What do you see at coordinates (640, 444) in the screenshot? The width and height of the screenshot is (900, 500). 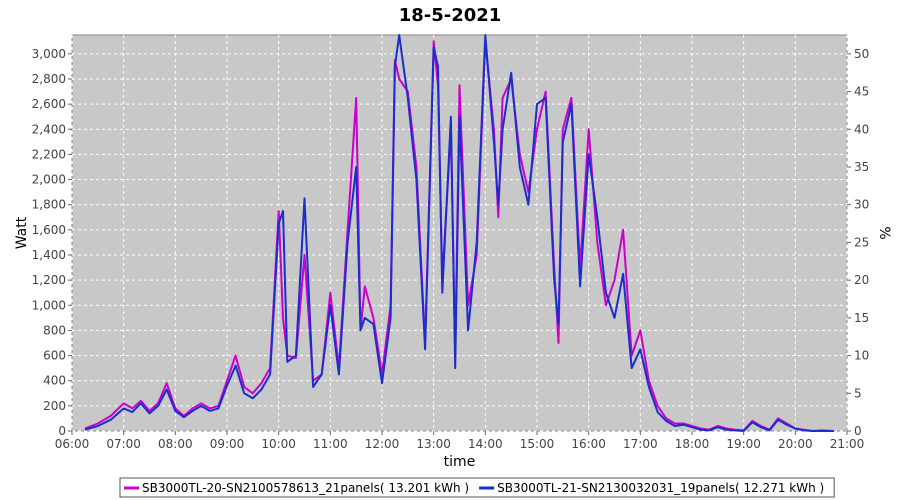 I see `x-tick-label: 17:00` at bounding box center [640, 444].